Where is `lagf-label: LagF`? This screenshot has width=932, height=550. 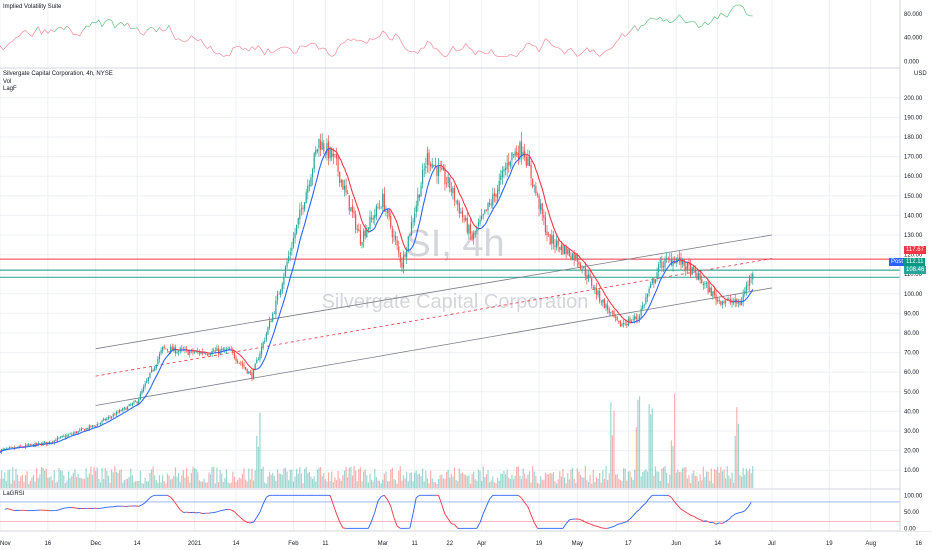
lagf-label: LagF is located at coordinates (10, 89).